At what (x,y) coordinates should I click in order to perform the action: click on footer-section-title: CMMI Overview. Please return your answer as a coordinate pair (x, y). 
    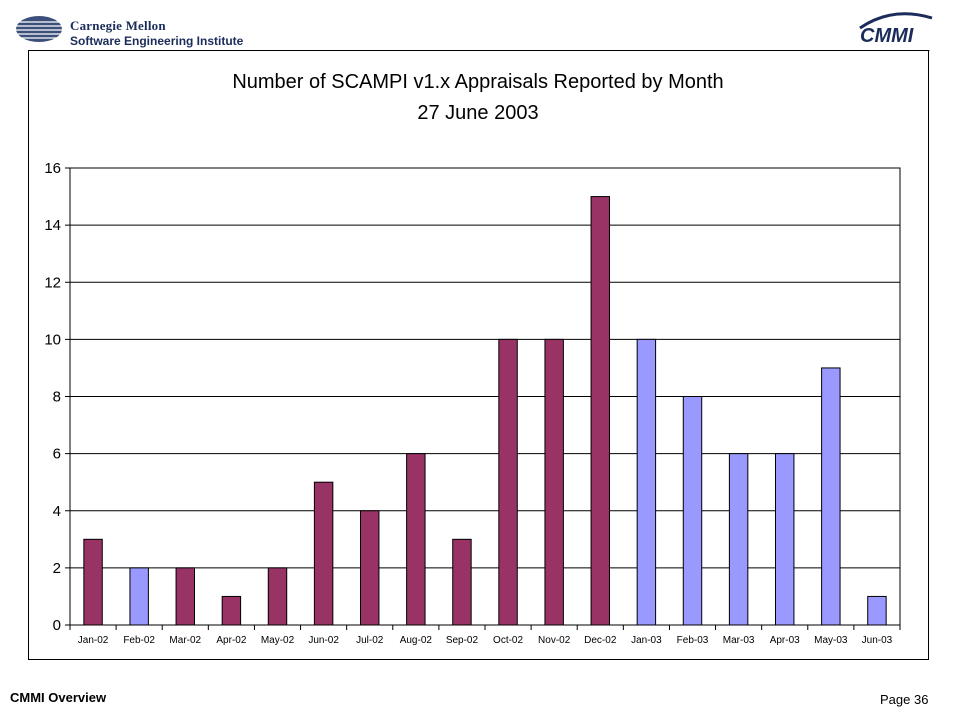
    Looking at the image, I should click on (58, 697).